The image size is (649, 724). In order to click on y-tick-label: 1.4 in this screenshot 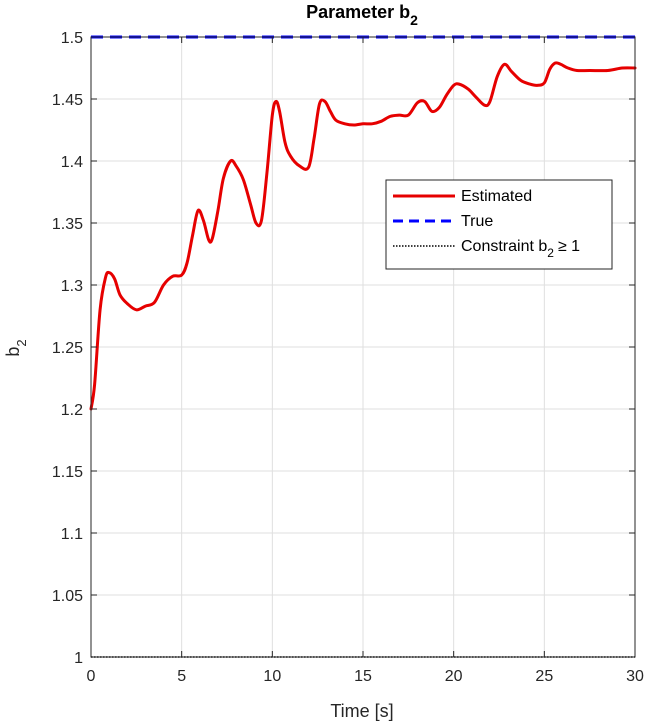, I will do `click(72, 162)`.